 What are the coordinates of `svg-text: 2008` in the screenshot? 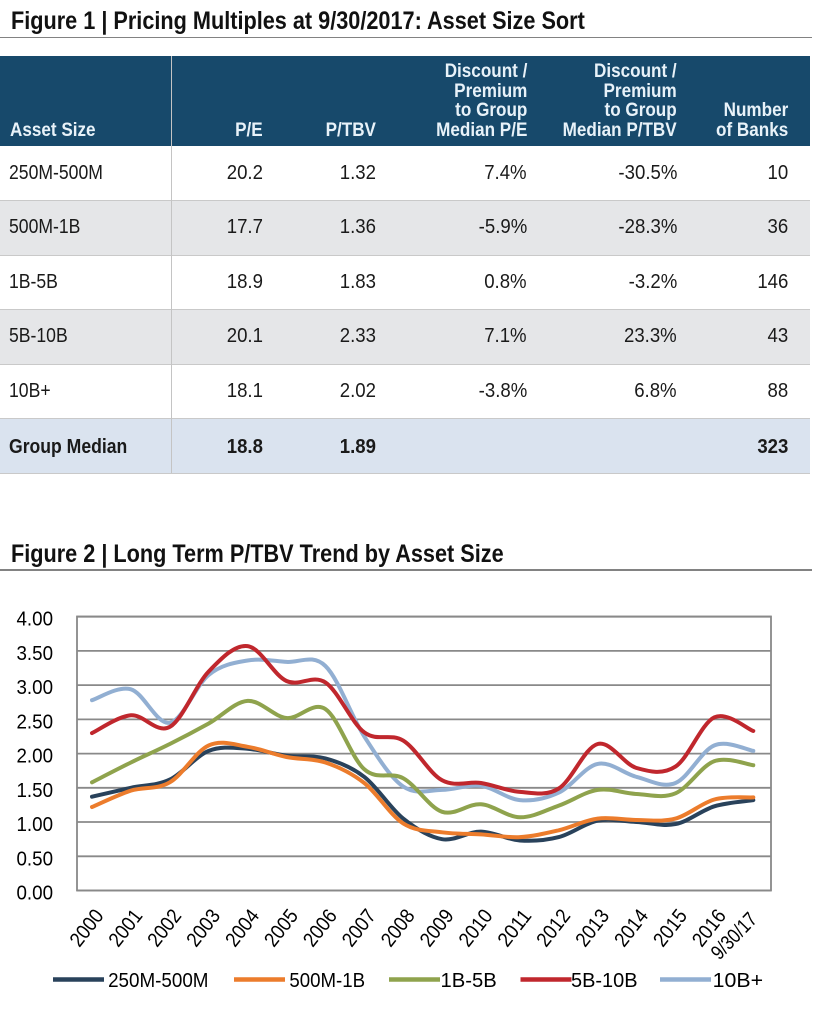 It's located at (398, 929).